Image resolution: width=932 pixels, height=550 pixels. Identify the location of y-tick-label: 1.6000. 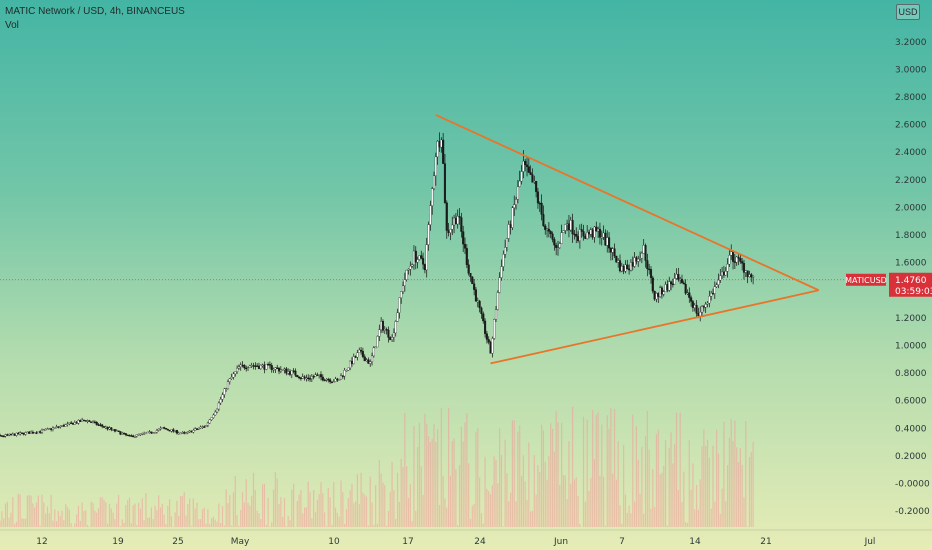
(911, 264).